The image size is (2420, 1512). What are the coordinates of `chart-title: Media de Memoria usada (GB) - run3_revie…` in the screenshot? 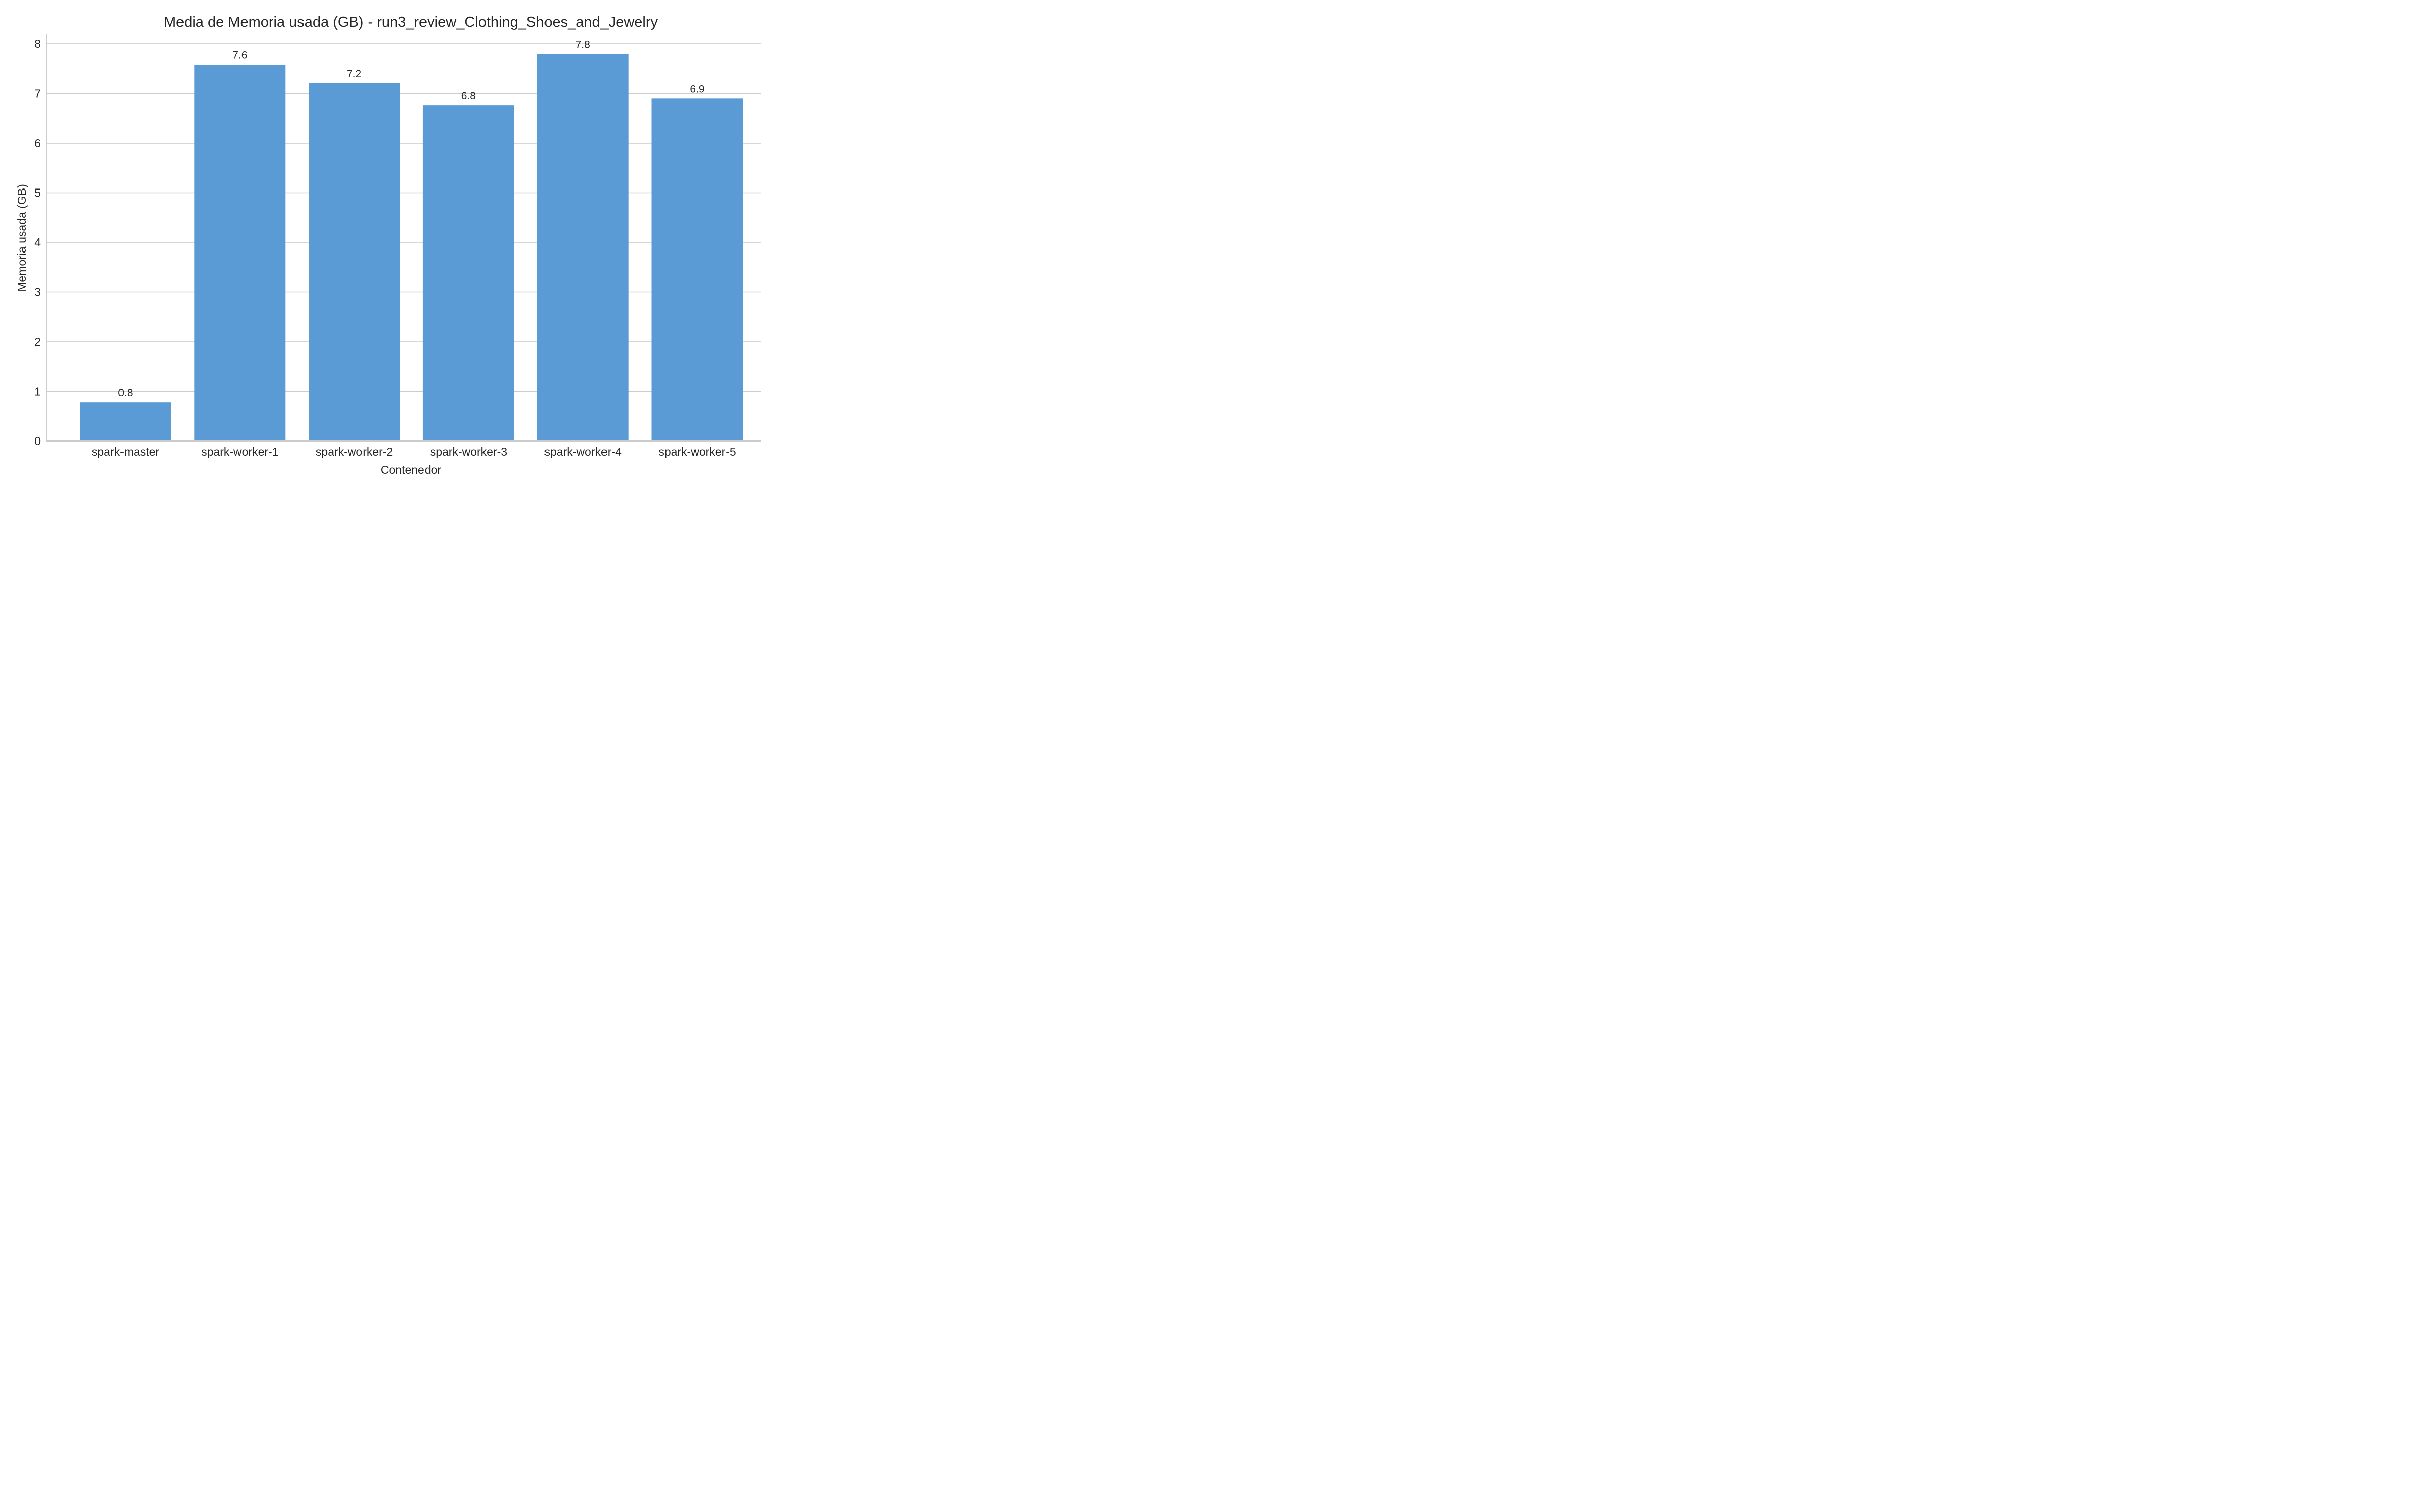 It's located at (411, 22).